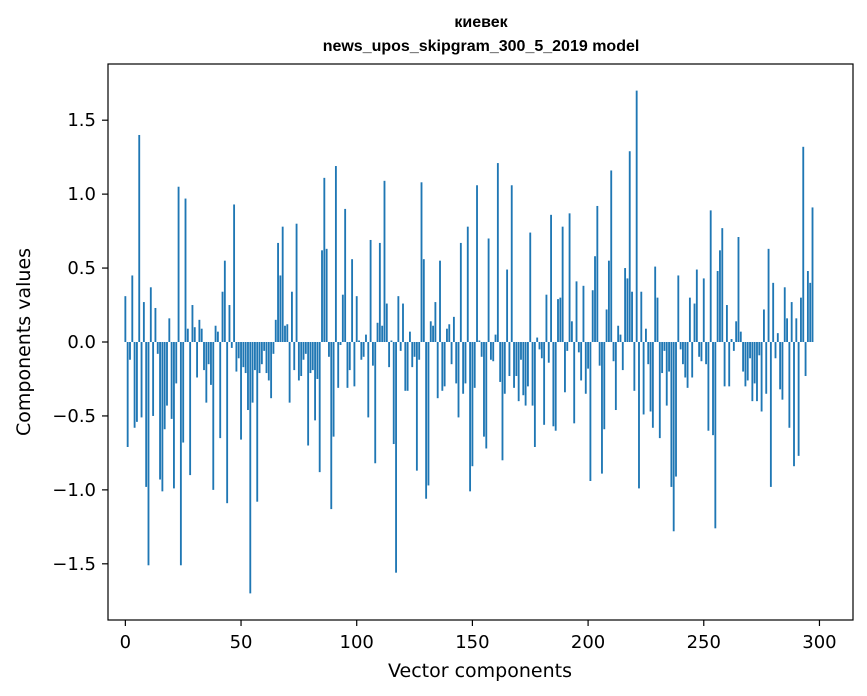  Describe the element at coordinates (478, 636) in the screenshot. I see `x-axis-ticks: 0 50 100 150 200 250 300` at that location.